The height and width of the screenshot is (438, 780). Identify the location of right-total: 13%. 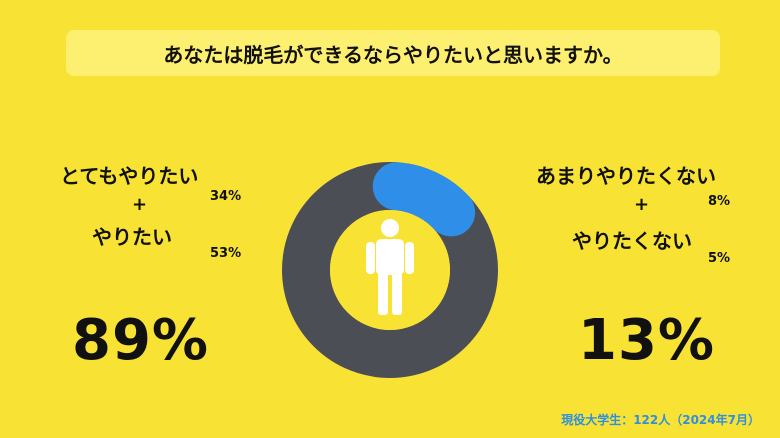
(647, 340).